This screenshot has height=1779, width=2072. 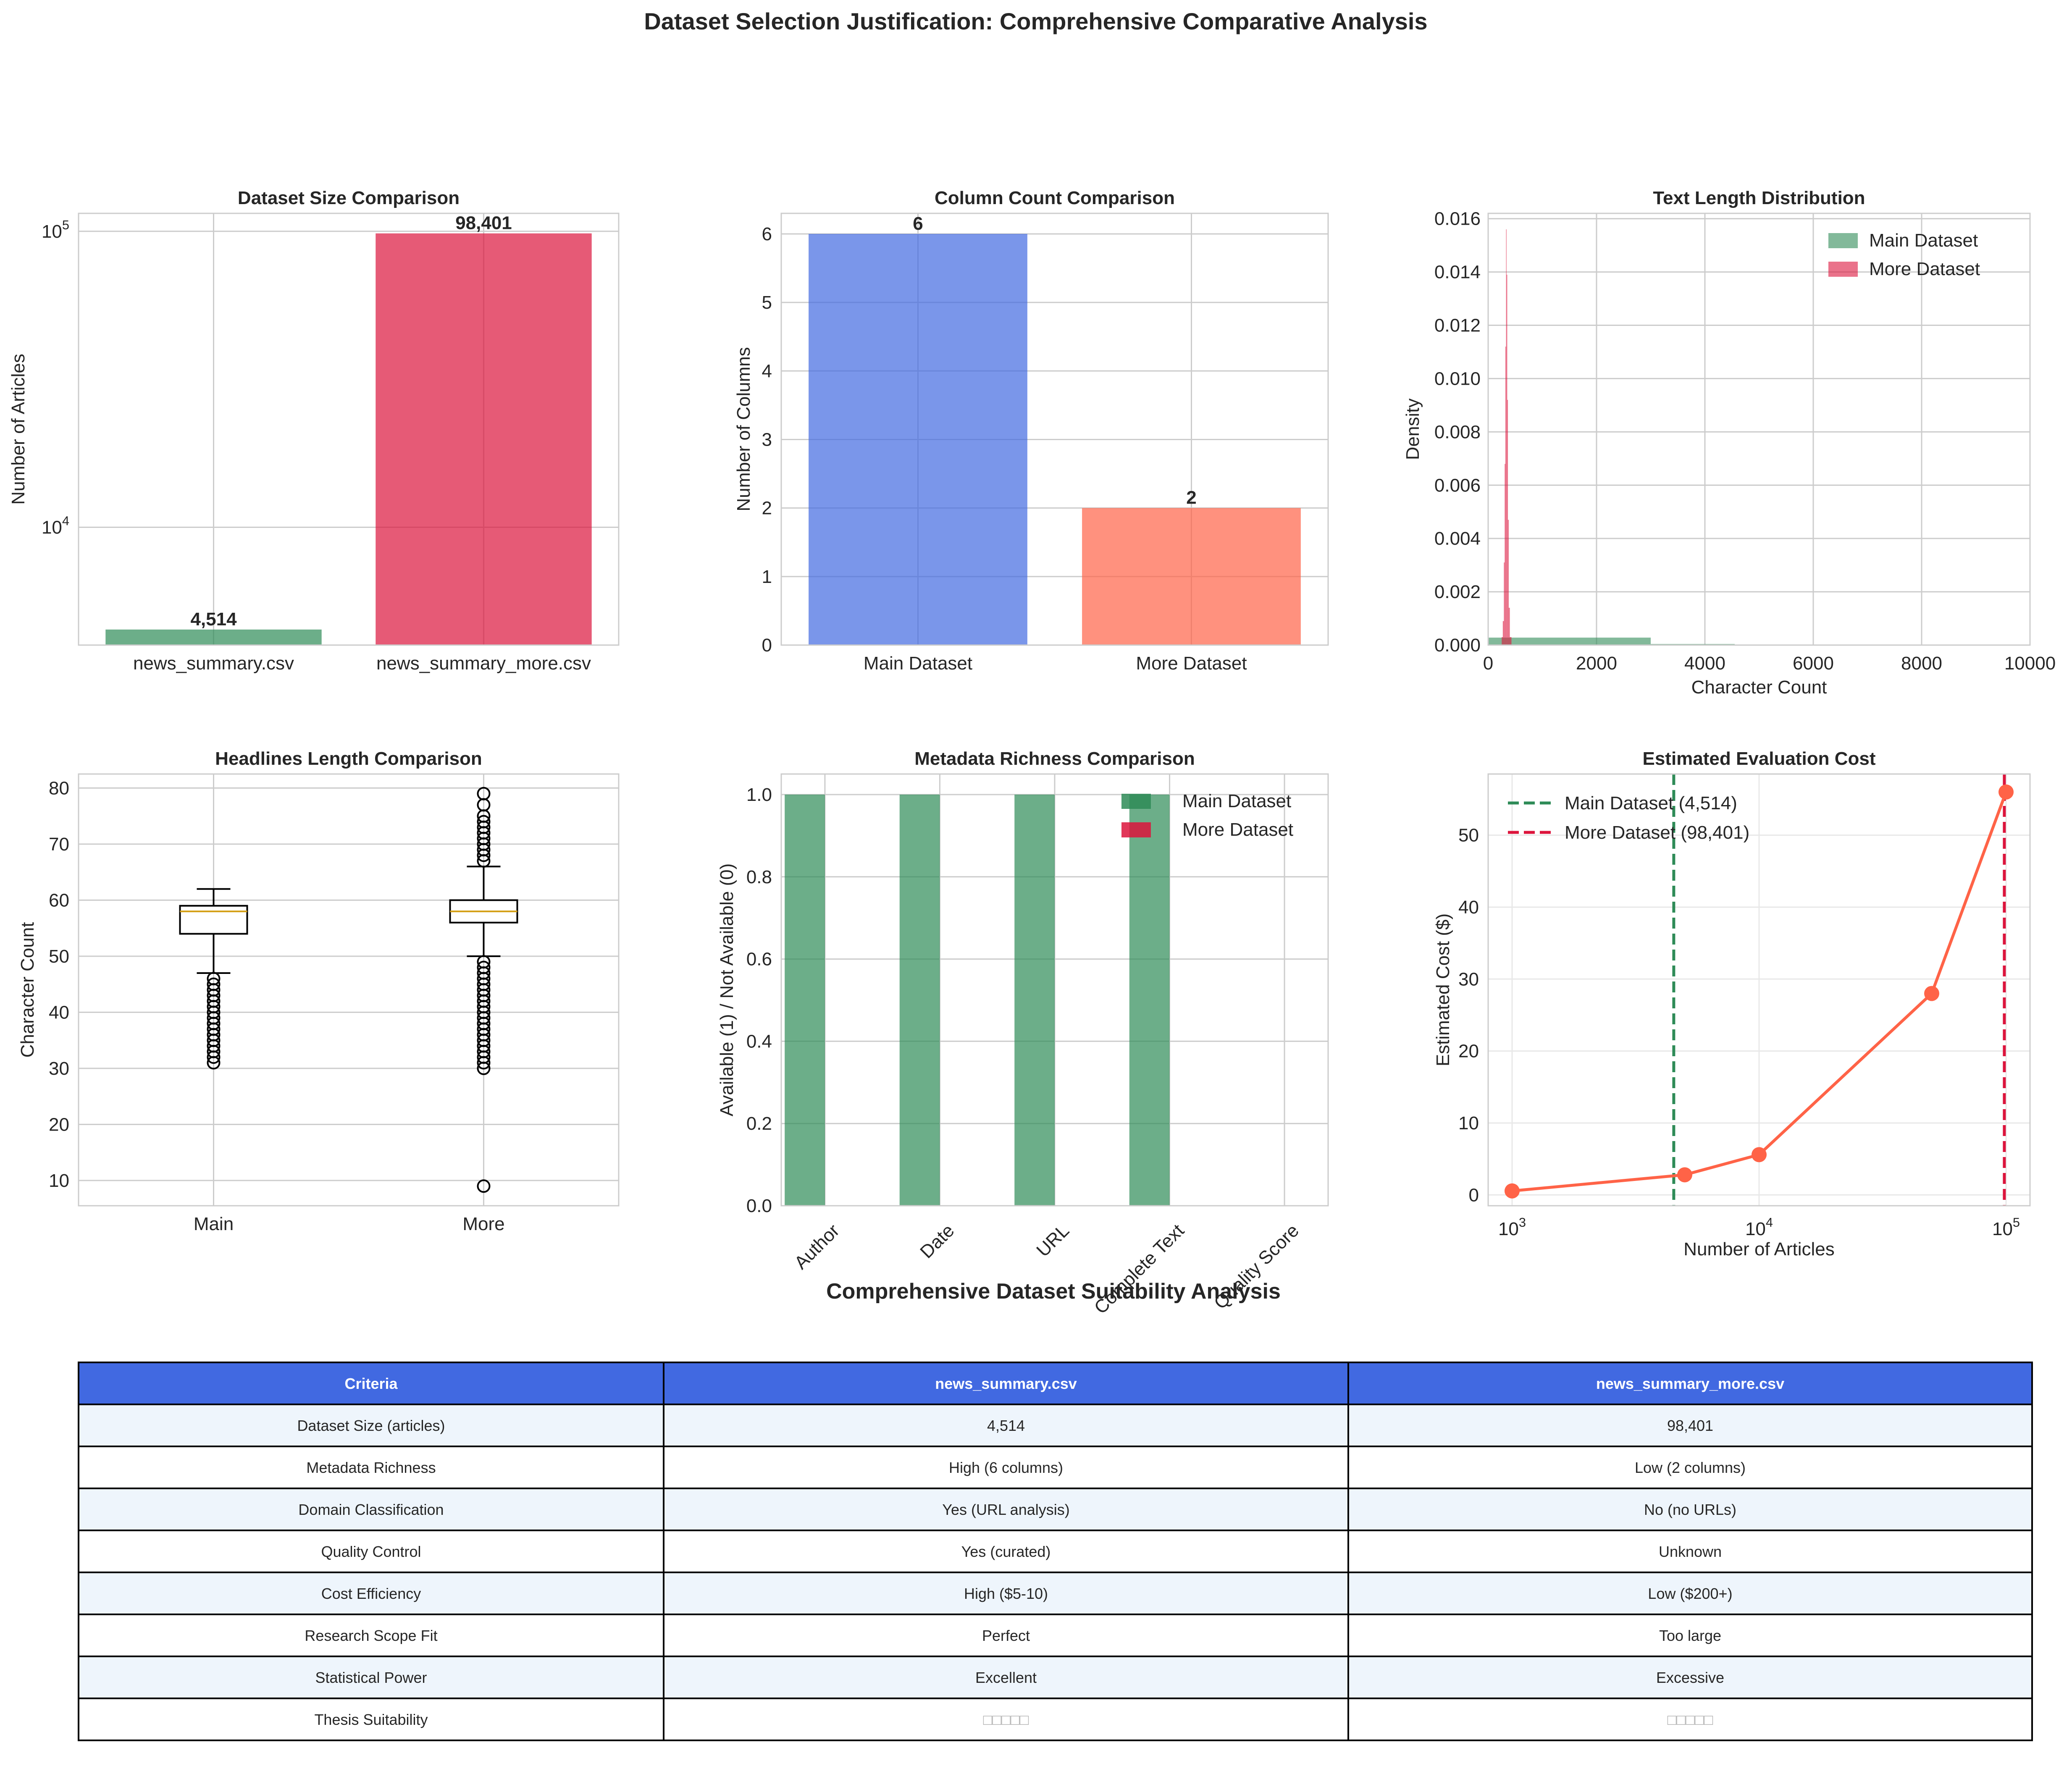 I want to click on columns-chart-ytick-label: 2, so click(x=767, y=508).